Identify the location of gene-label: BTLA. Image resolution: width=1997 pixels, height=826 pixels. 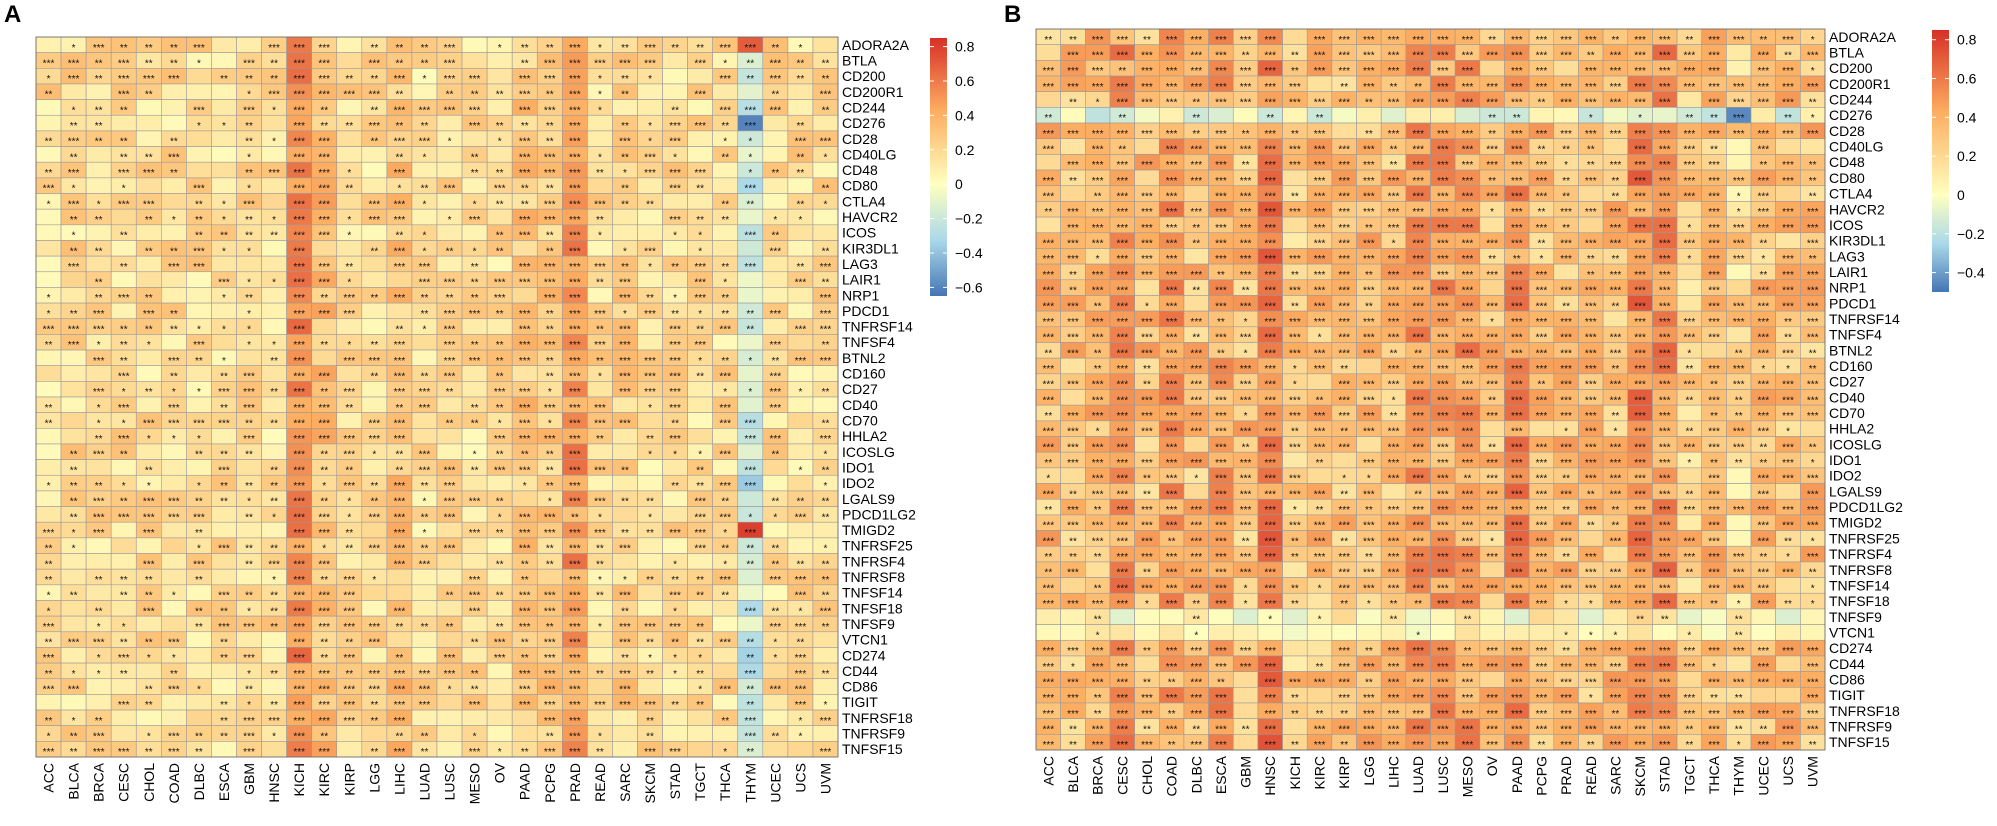
(860, 60).